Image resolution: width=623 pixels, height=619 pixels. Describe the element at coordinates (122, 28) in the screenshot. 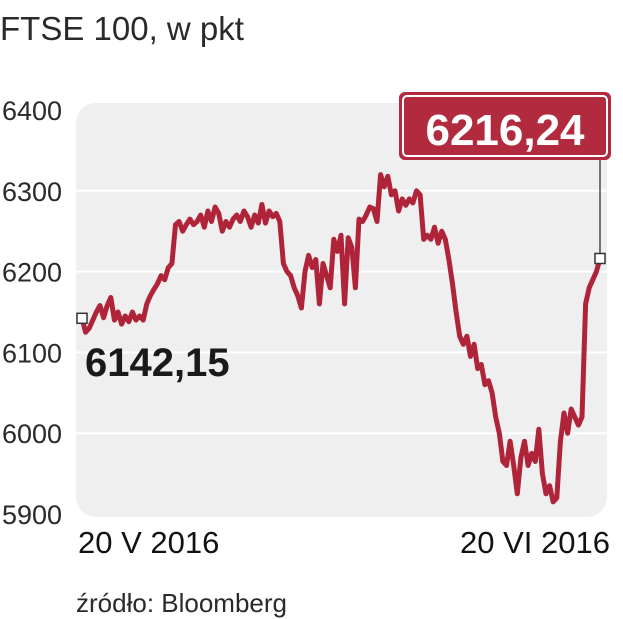

I see `chart-title: FTSE 100, w pkt` at that location.